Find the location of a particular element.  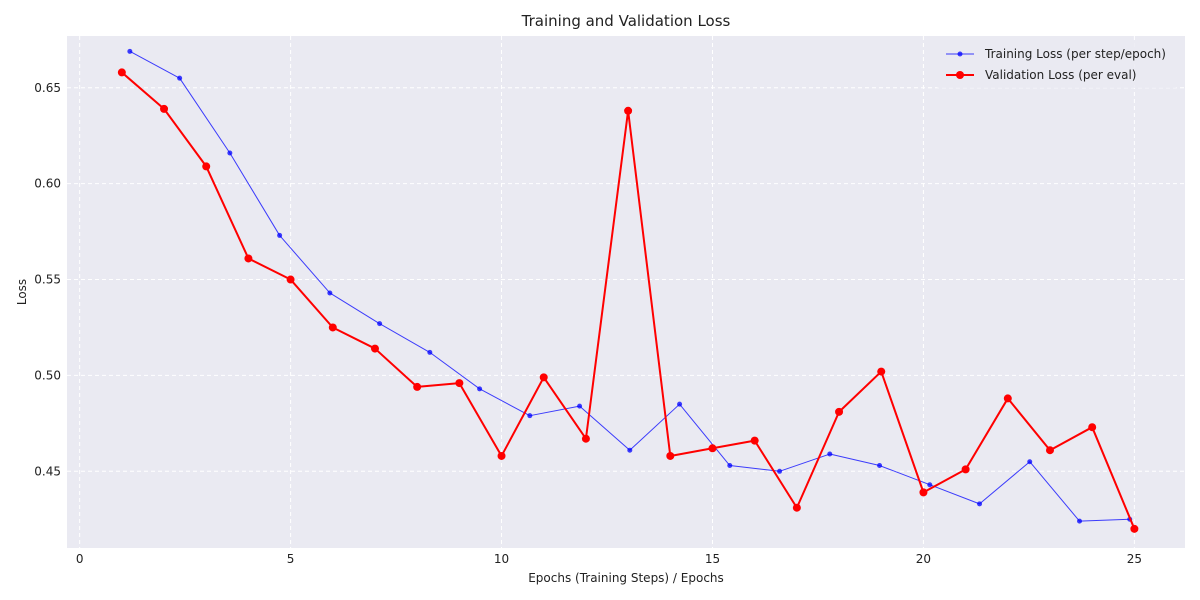

legend-box is located at coordinates (1057, 65).